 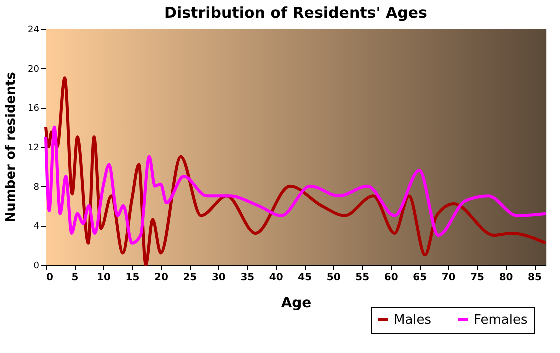 I want to click on x-tick-label: 0, so click(x=50, y=278).